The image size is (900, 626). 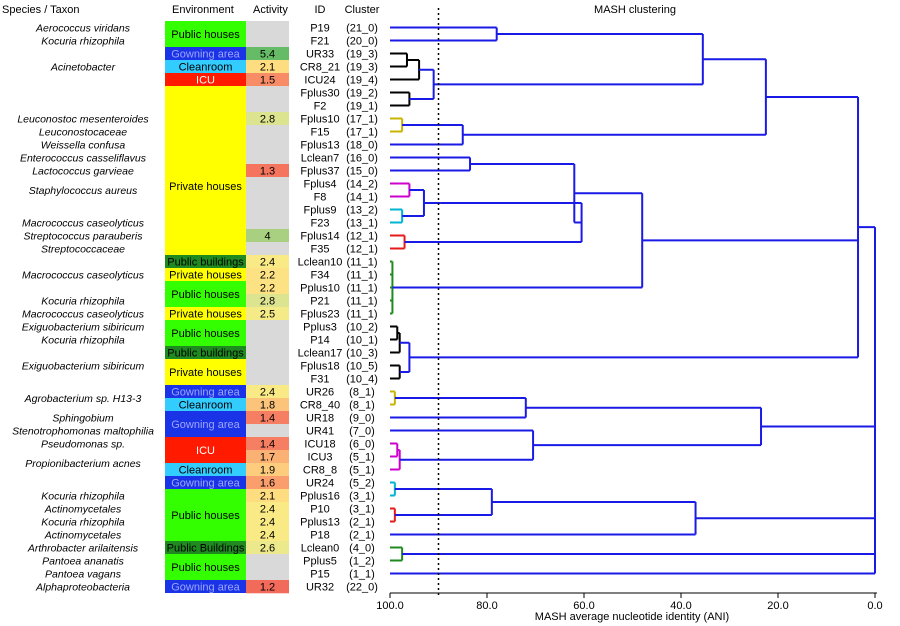 I want to click on leaf-cluster: (10_5), so click(x=362, y=367).